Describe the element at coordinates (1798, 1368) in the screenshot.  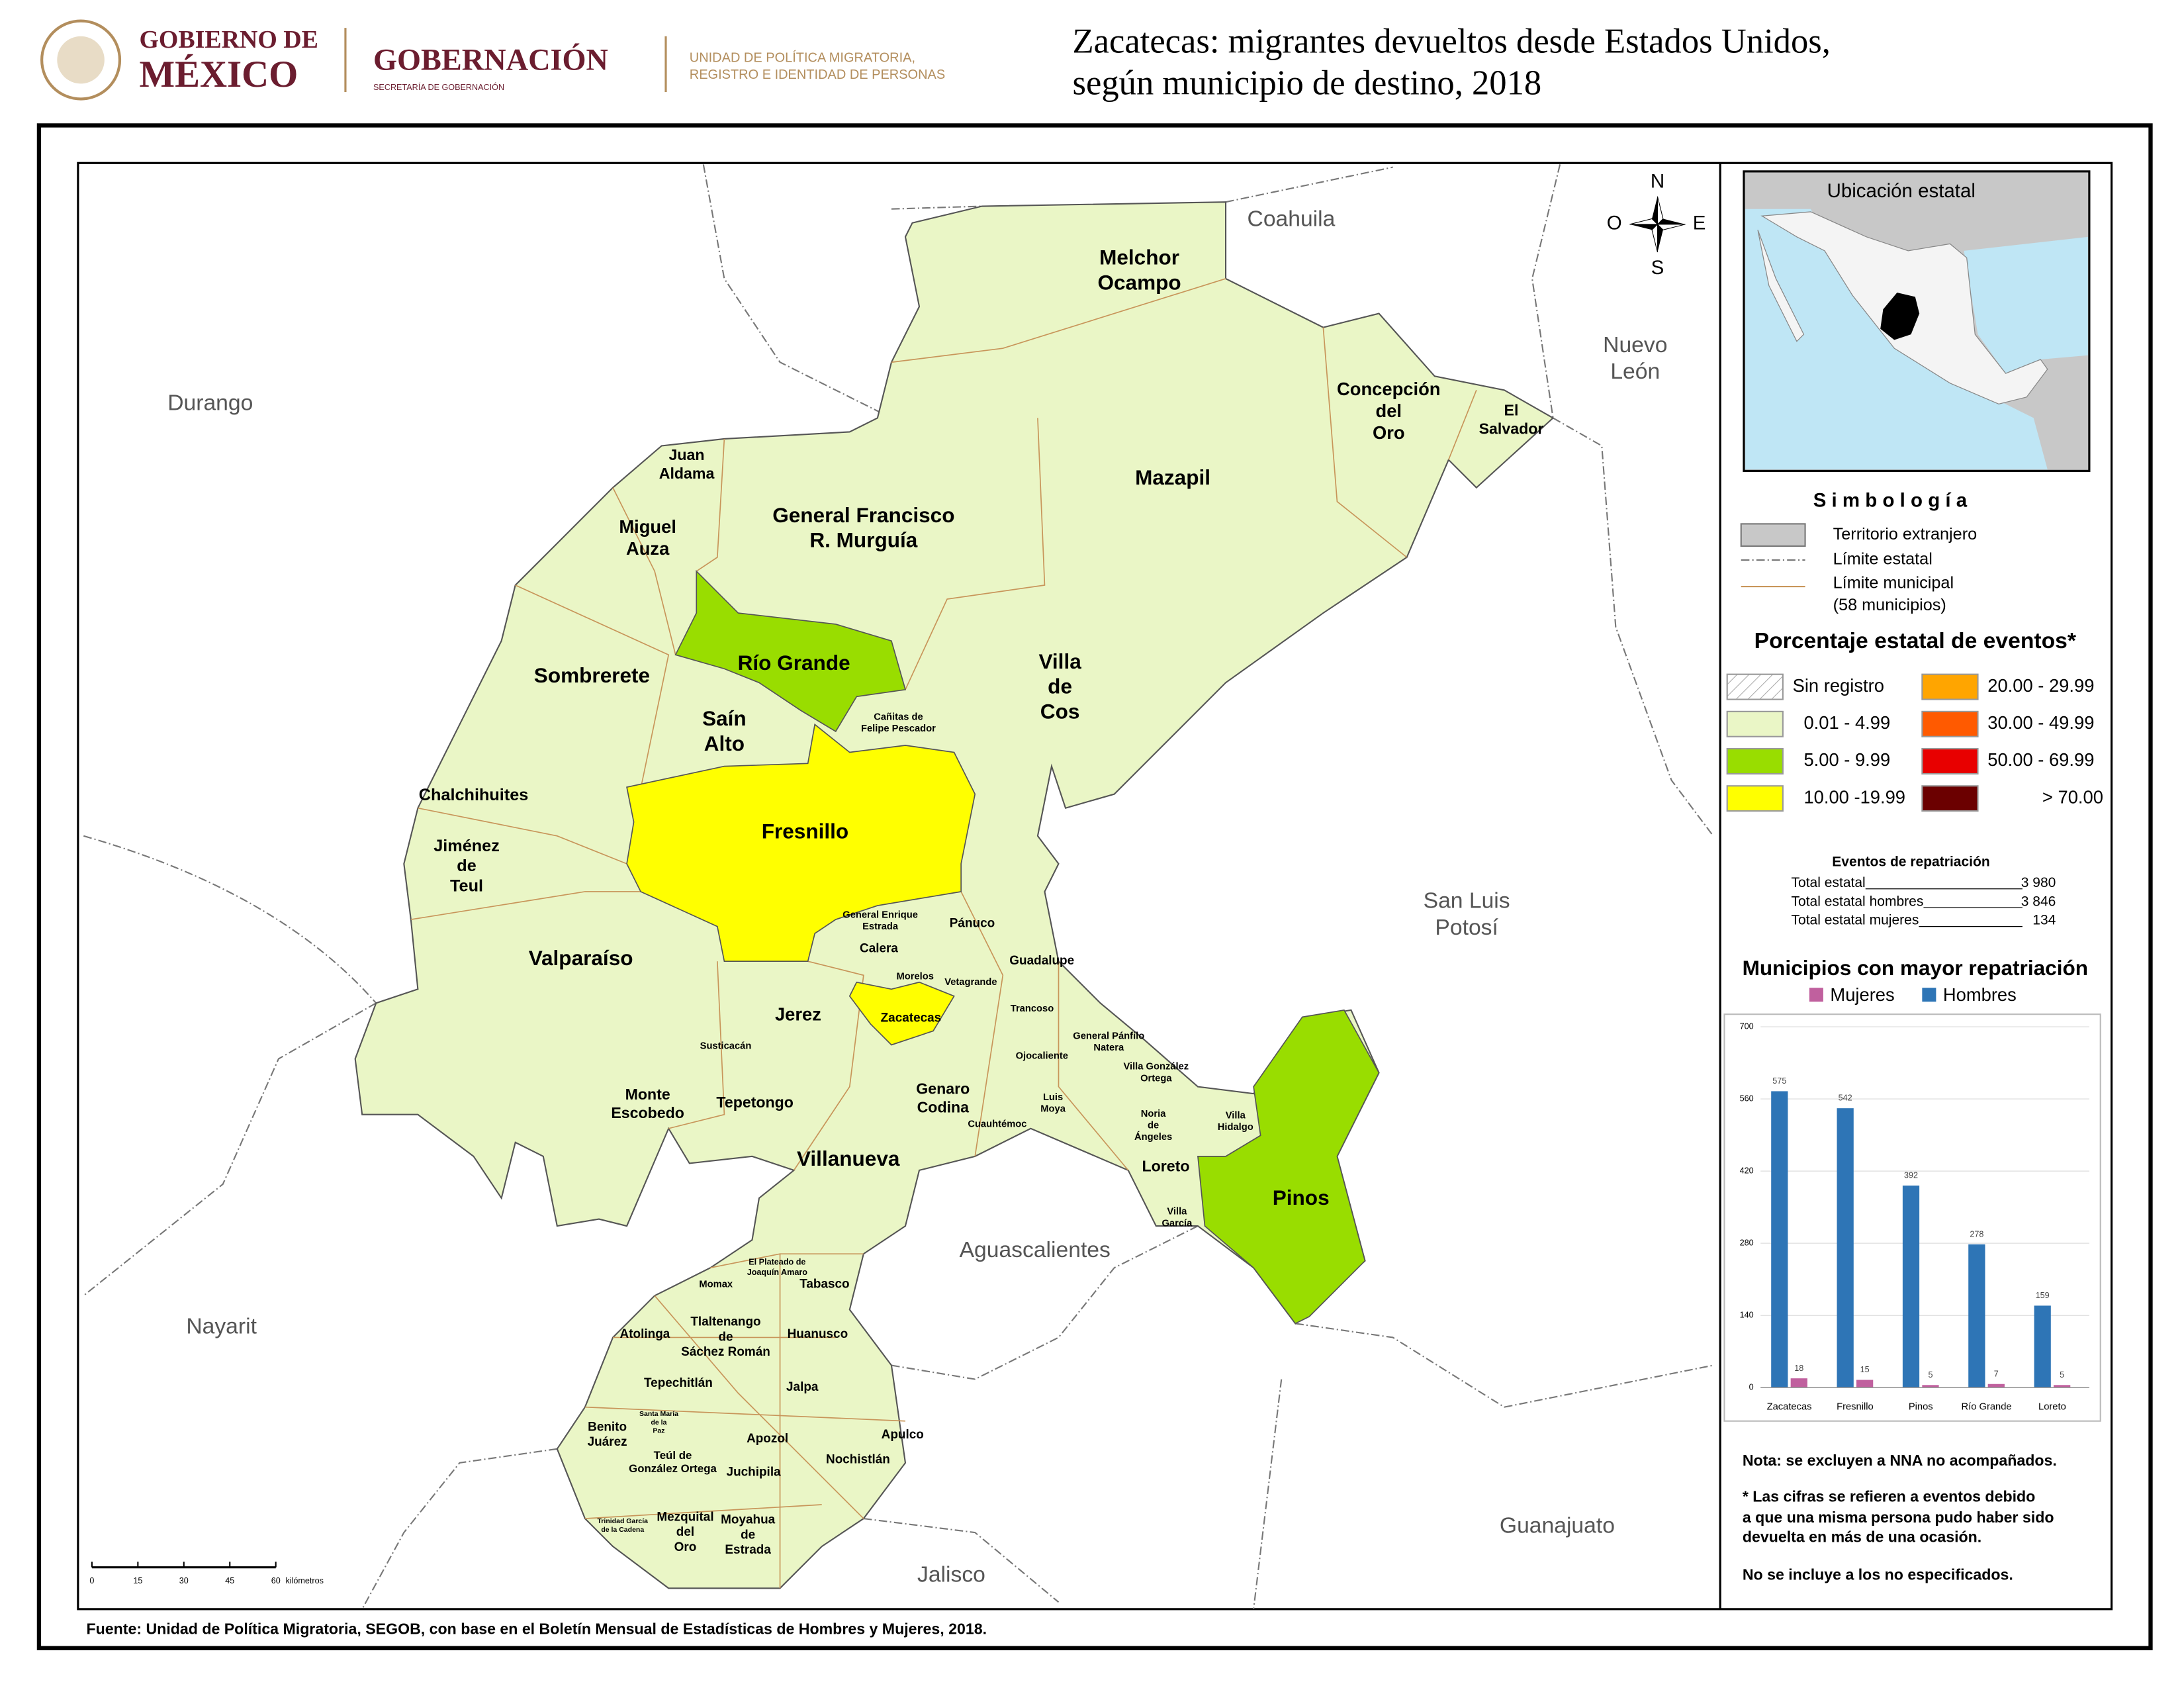
I see `data-label: 18` at that location.